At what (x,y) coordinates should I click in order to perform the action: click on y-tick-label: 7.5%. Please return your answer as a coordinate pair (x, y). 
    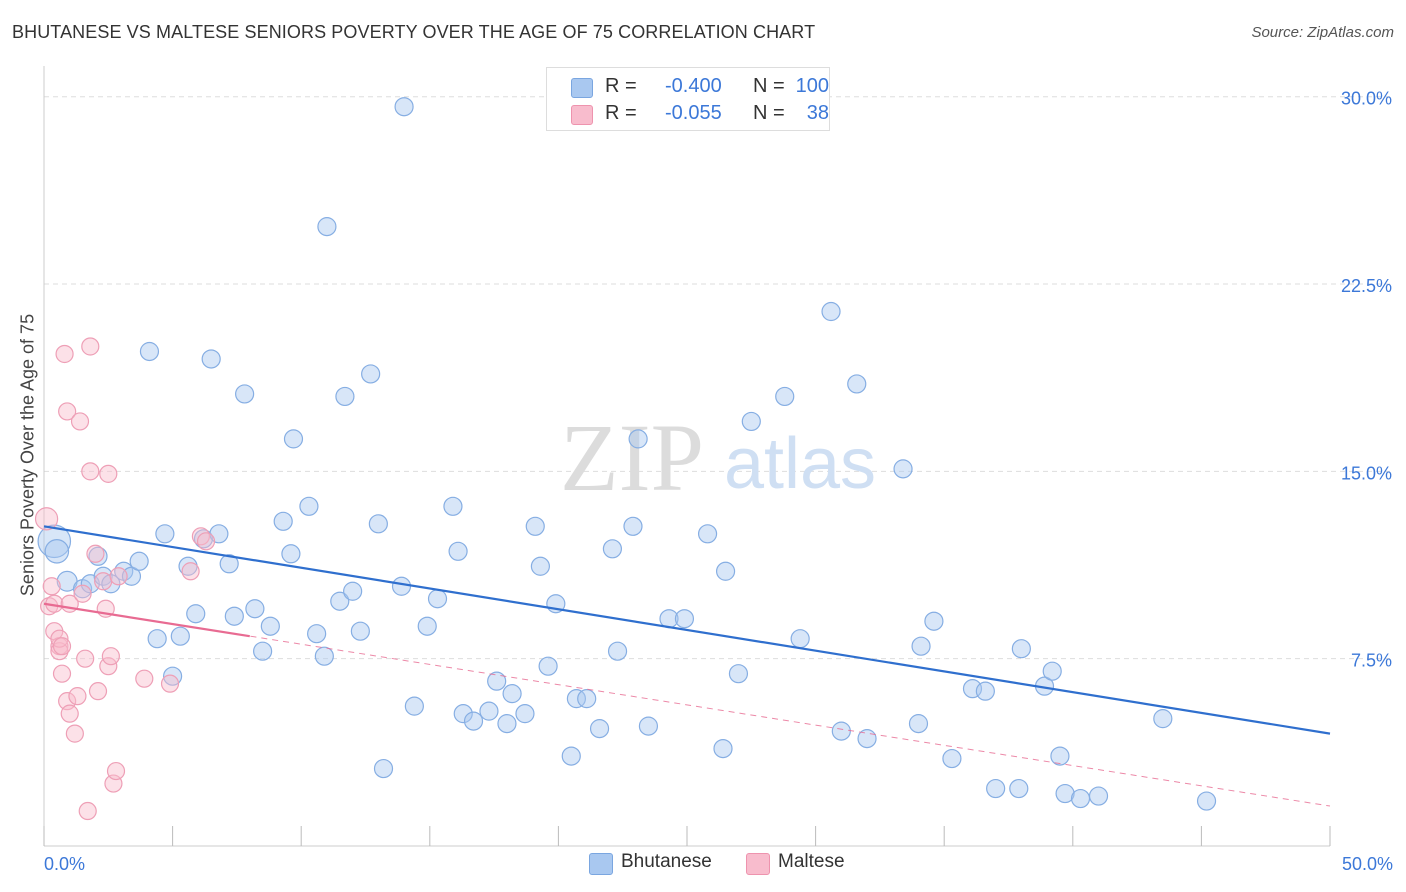
    Looking at the image, I should click on (1371, 661).